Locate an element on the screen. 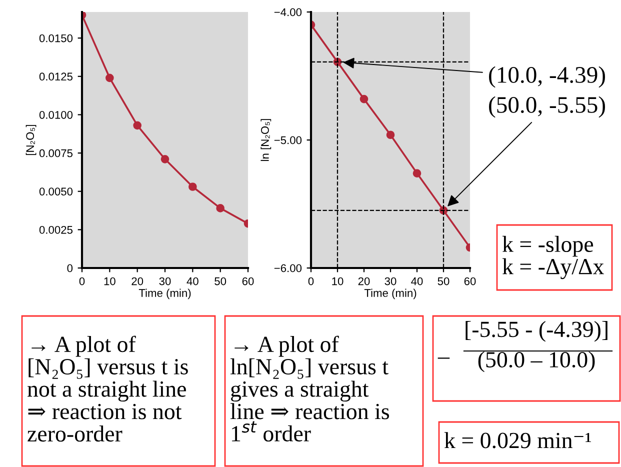 Image resolution: width=621 pixels, height=467 pixels. text: → A plot of [N₂O₅] versus t is not a straight line ⇒ reaction is not zero-order is located at coordinates (108, 389).